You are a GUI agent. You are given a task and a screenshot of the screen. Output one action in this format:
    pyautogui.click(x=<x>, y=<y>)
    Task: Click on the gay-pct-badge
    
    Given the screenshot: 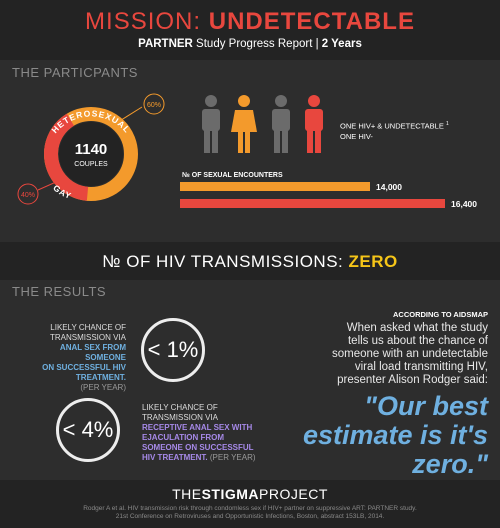 What is the action you would take?
    pyautogui.click(x=28, y=194)
    